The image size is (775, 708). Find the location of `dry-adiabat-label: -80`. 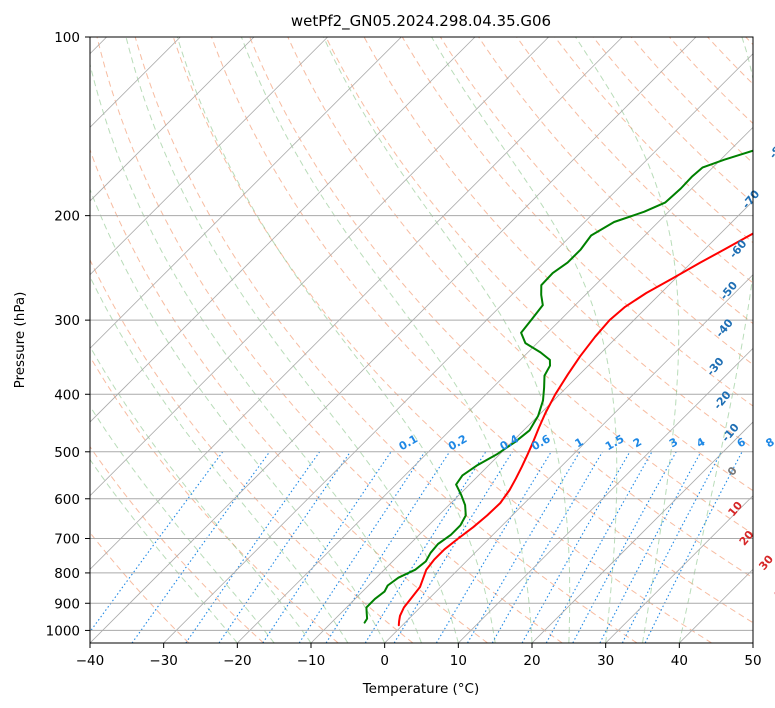

dry-adiabat-label: -80 is located at coordinates (771, 150).